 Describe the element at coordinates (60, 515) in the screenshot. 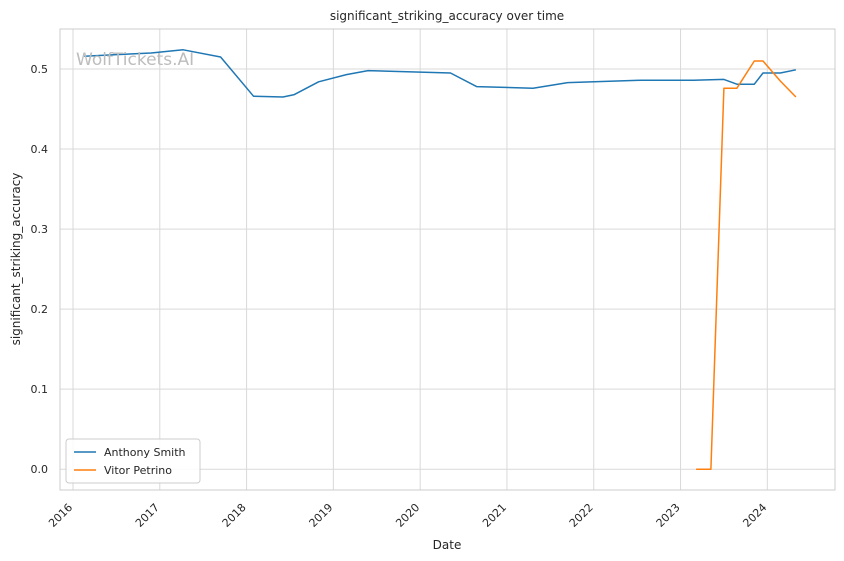

I see `x-tick-label: 2016` at that location.